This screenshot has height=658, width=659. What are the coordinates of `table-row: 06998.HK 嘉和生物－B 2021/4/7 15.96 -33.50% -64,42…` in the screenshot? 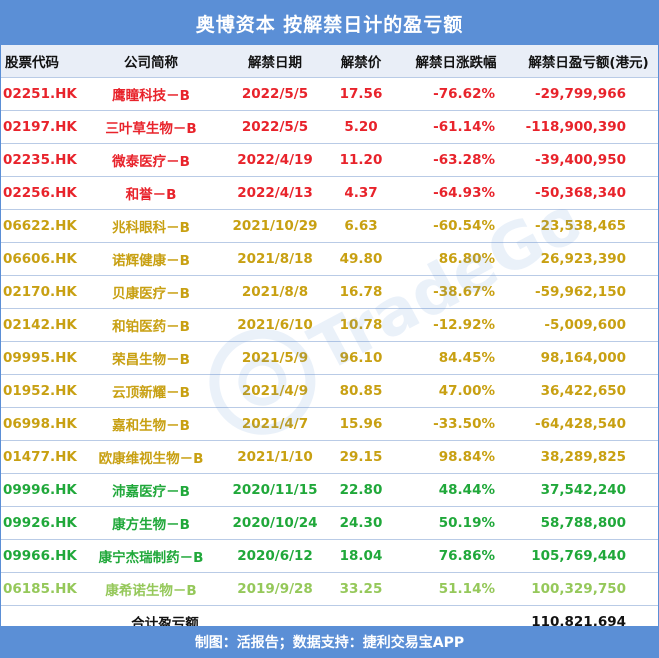 It's located at (329, 424).